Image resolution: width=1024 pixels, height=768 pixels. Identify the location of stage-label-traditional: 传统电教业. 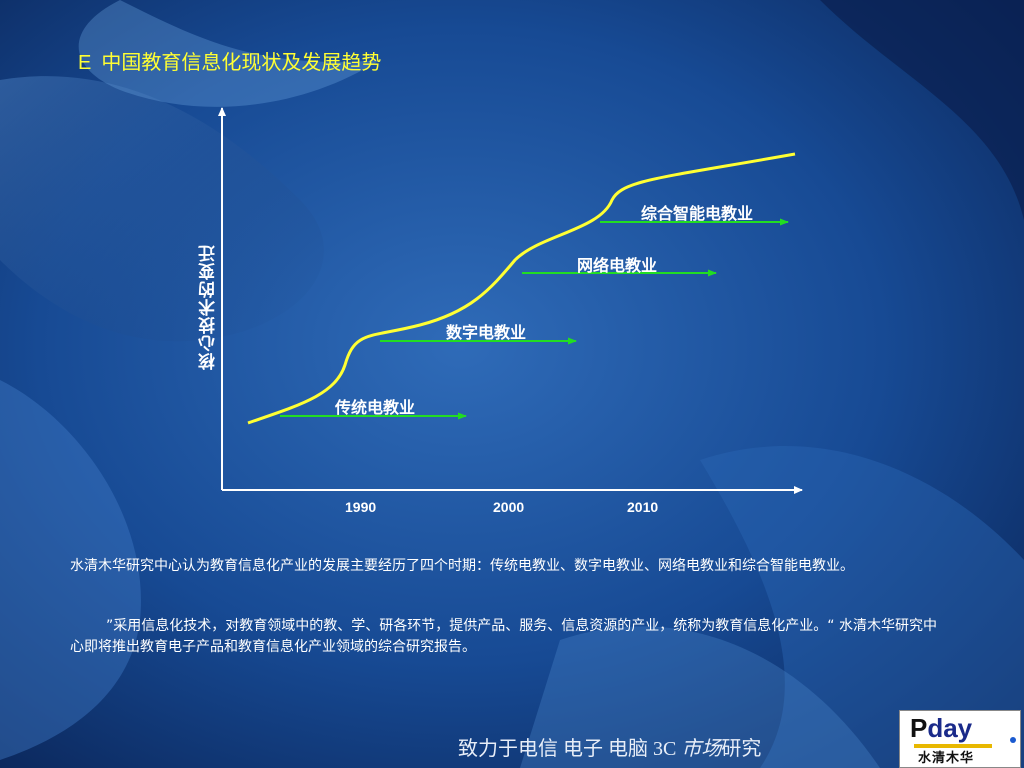
(375, 407).